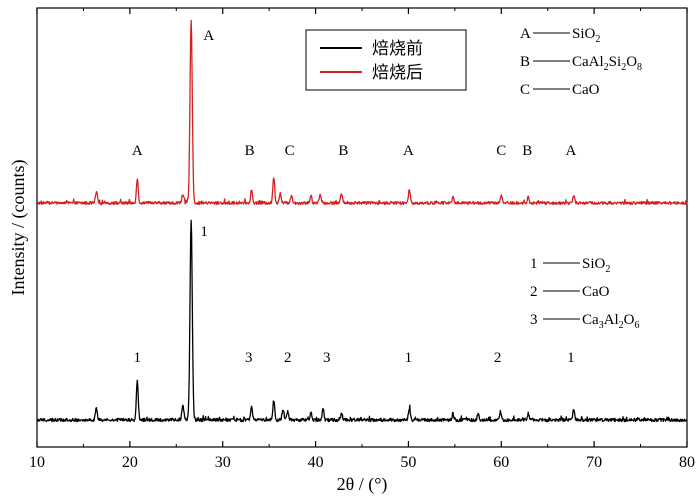 This screenshot has width=700, height=500. What do you see at coordinates (525, 90) in the screenshot?
I see `phase-key-label: C` at bounding box center [525, 90].